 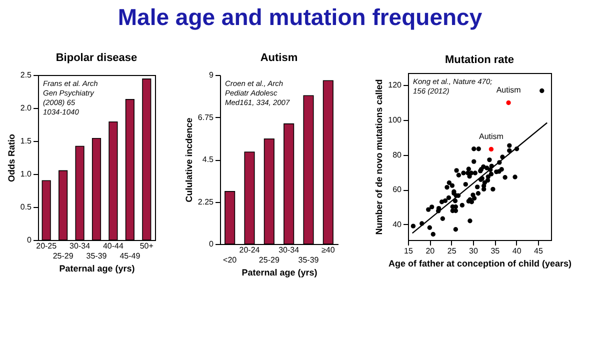 I want to click on x-tick-label: 45, so click(x=539, y=251).